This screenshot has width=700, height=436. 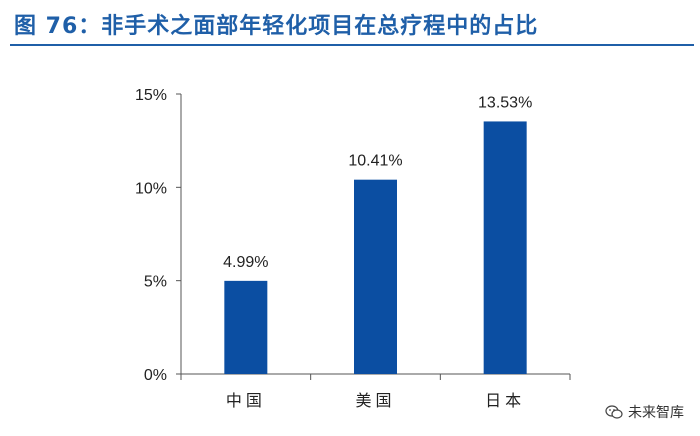 I want to click on x-tick-label: 美国, so click(x=375, y=400).